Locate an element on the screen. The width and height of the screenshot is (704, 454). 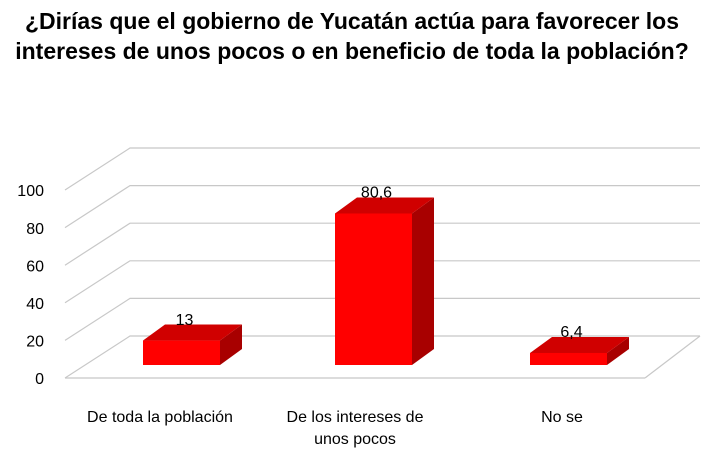
floor-edge is located at coordinates (672, 357).